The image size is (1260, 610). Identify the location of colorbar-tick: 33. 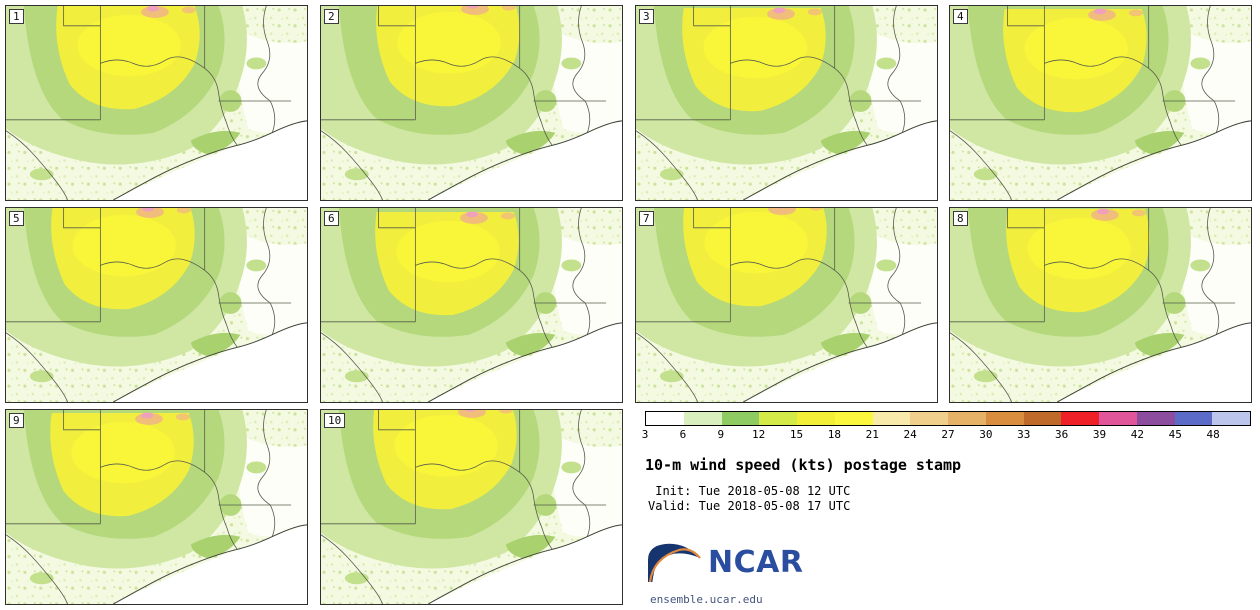
(1024, 434).